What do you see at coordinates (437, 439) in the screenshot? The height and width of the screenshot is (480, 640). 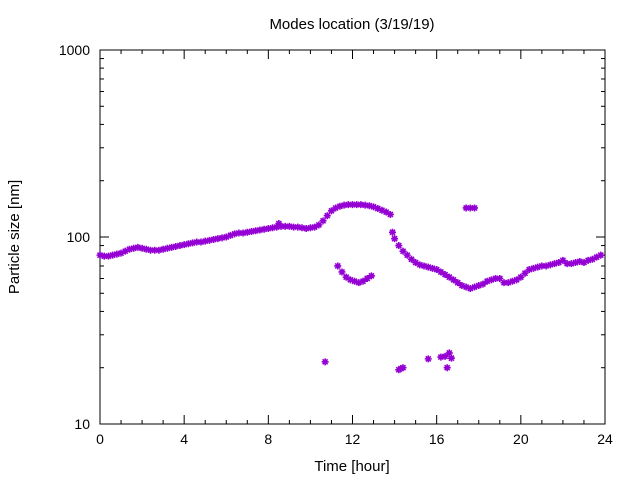 I see `x-tick-label: 16` at bounding box center [437, 439].